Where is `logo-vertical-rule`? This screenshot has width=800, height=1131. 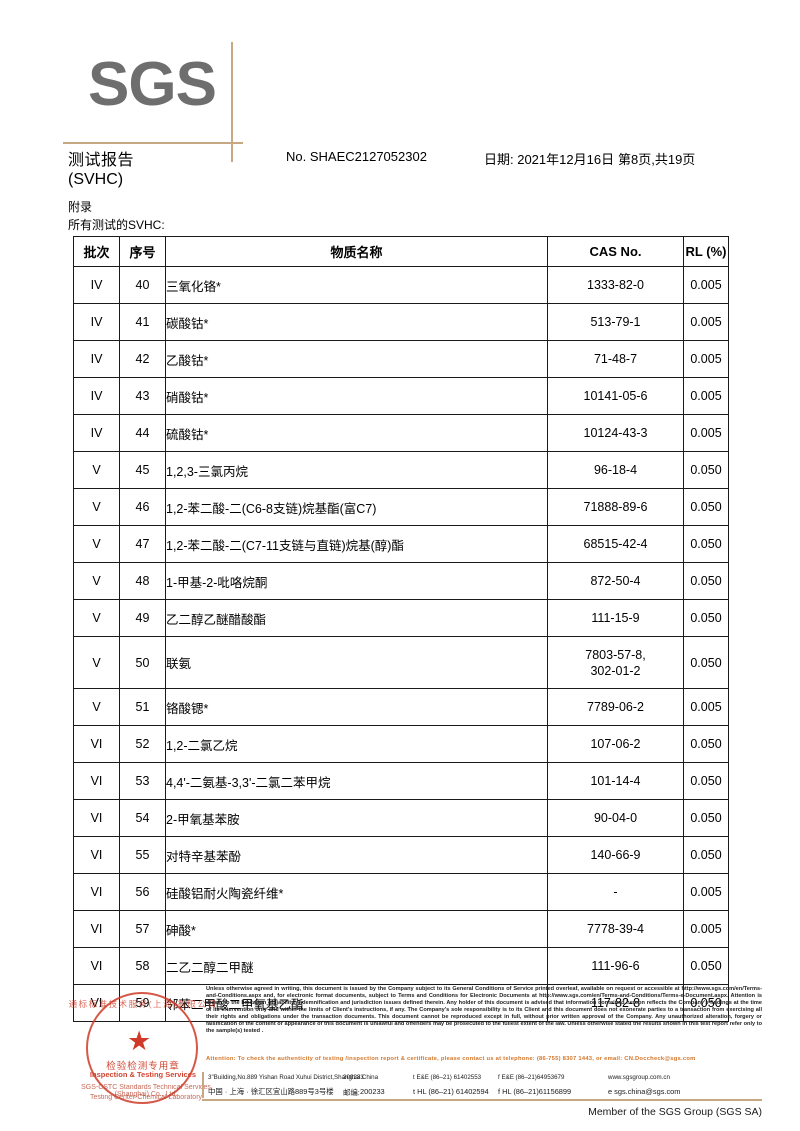
logo-vertical-rule is located at coordinates (232, 102).